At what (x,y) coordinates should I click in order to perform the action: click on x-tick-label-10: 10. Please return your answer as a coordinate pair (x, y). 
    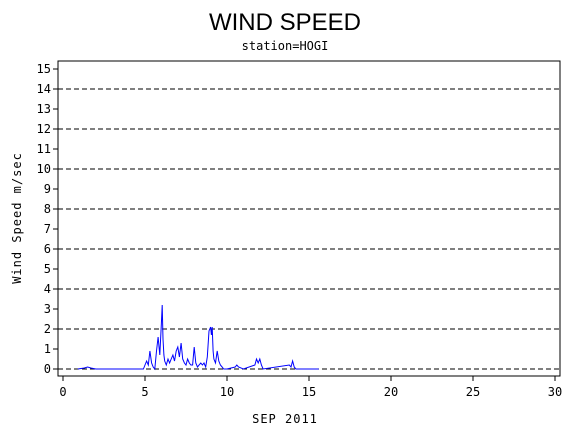
    Looking at the image, I should click on (227, 392).